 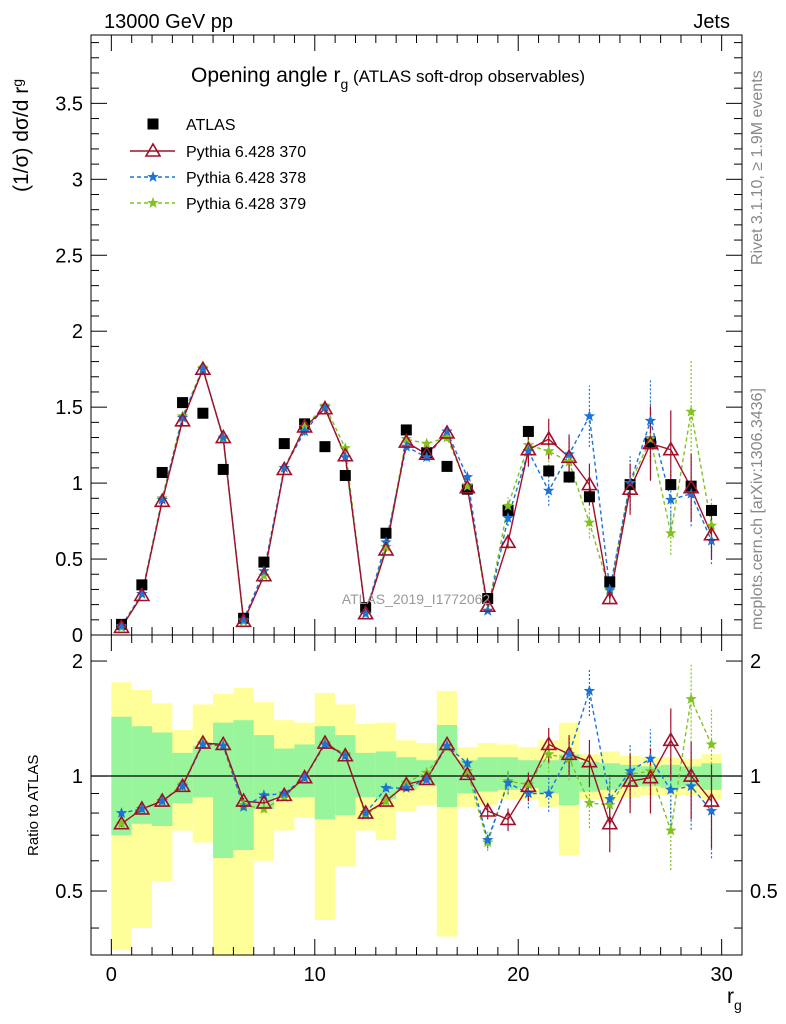 What do you see at coordinates (77, 484) in the screenshot?
I see `main-ytick-label: 1` at bounding box center [77, 484].